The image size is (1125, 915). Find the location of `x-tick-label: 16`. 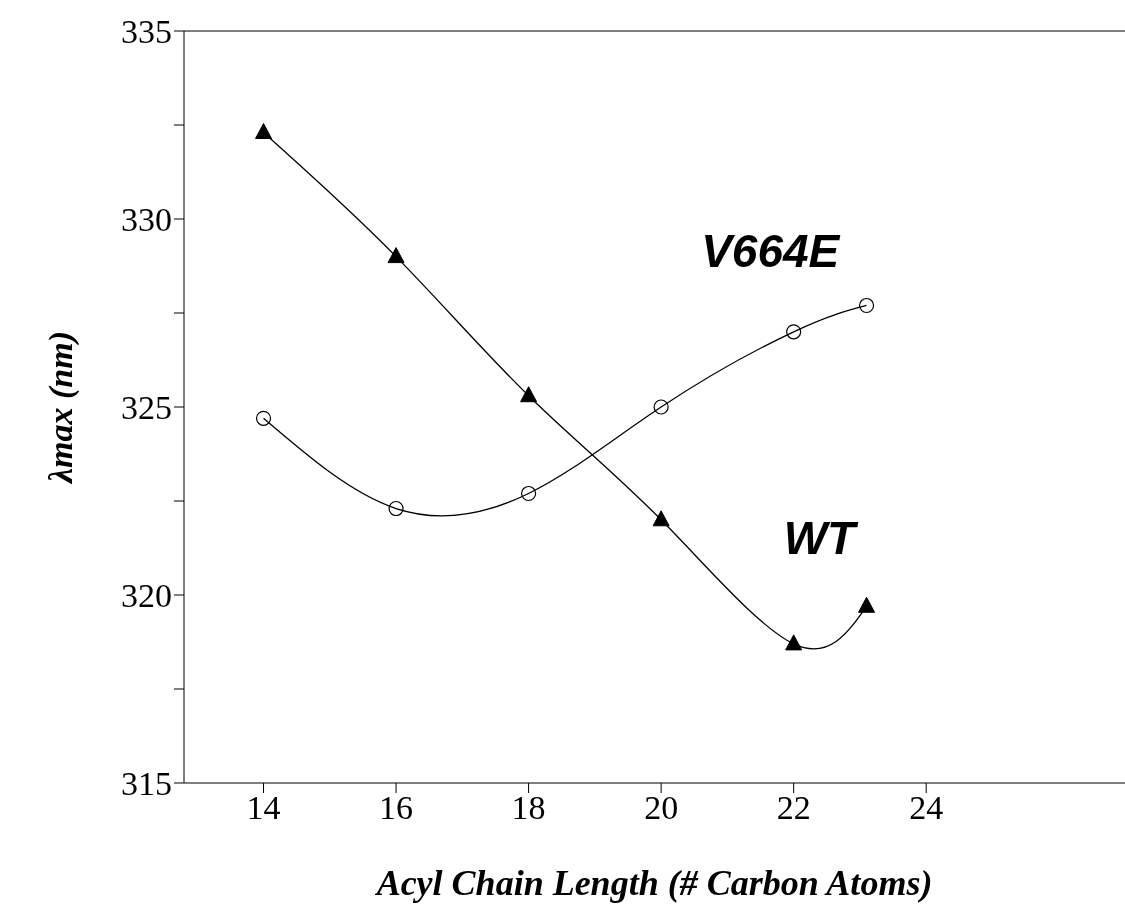

x-tick-label: 16 is located at coordinates (396, 808).